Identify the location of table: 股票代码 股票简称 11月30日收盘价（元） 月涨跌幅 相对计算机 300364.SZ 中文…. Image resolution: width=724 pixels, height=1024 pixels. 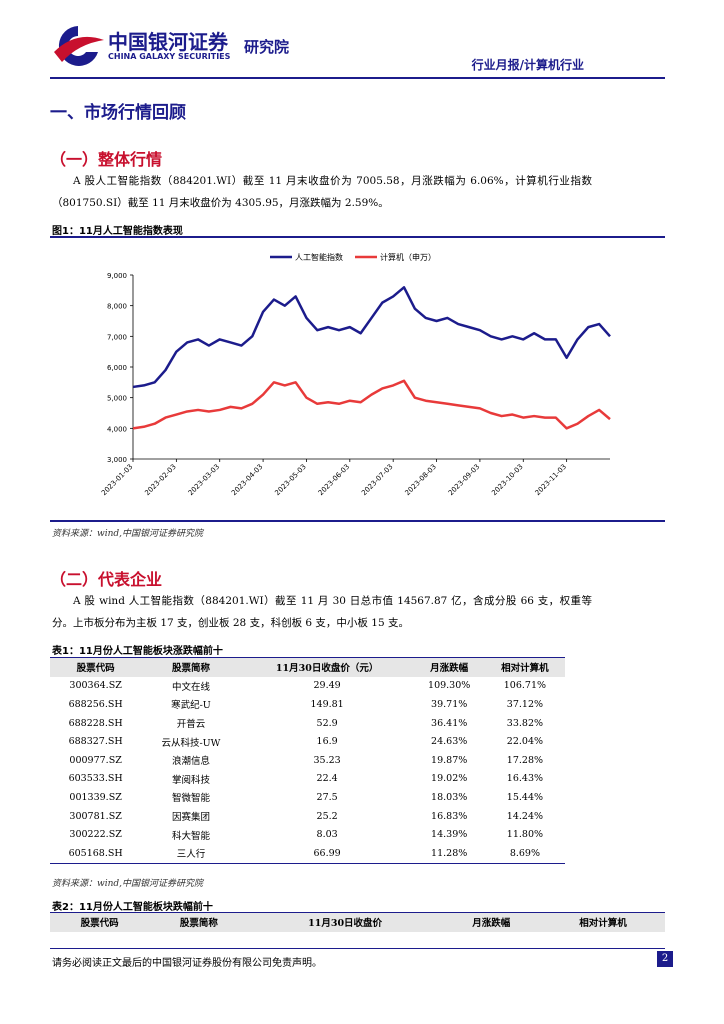
(307, 760).